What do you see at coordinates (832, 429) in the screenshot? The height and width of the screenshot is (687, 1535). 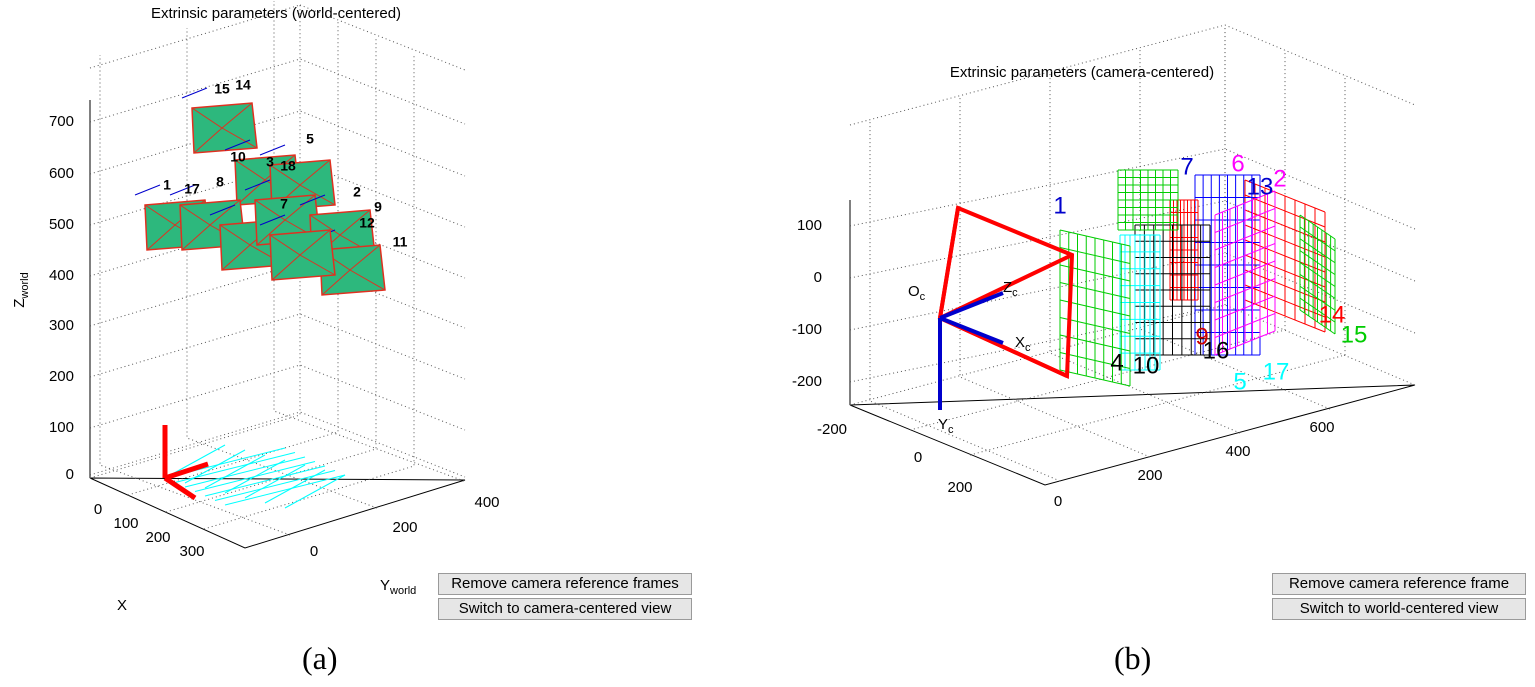 I see `x-tick-label: -200` at bounding box center [832, 429].